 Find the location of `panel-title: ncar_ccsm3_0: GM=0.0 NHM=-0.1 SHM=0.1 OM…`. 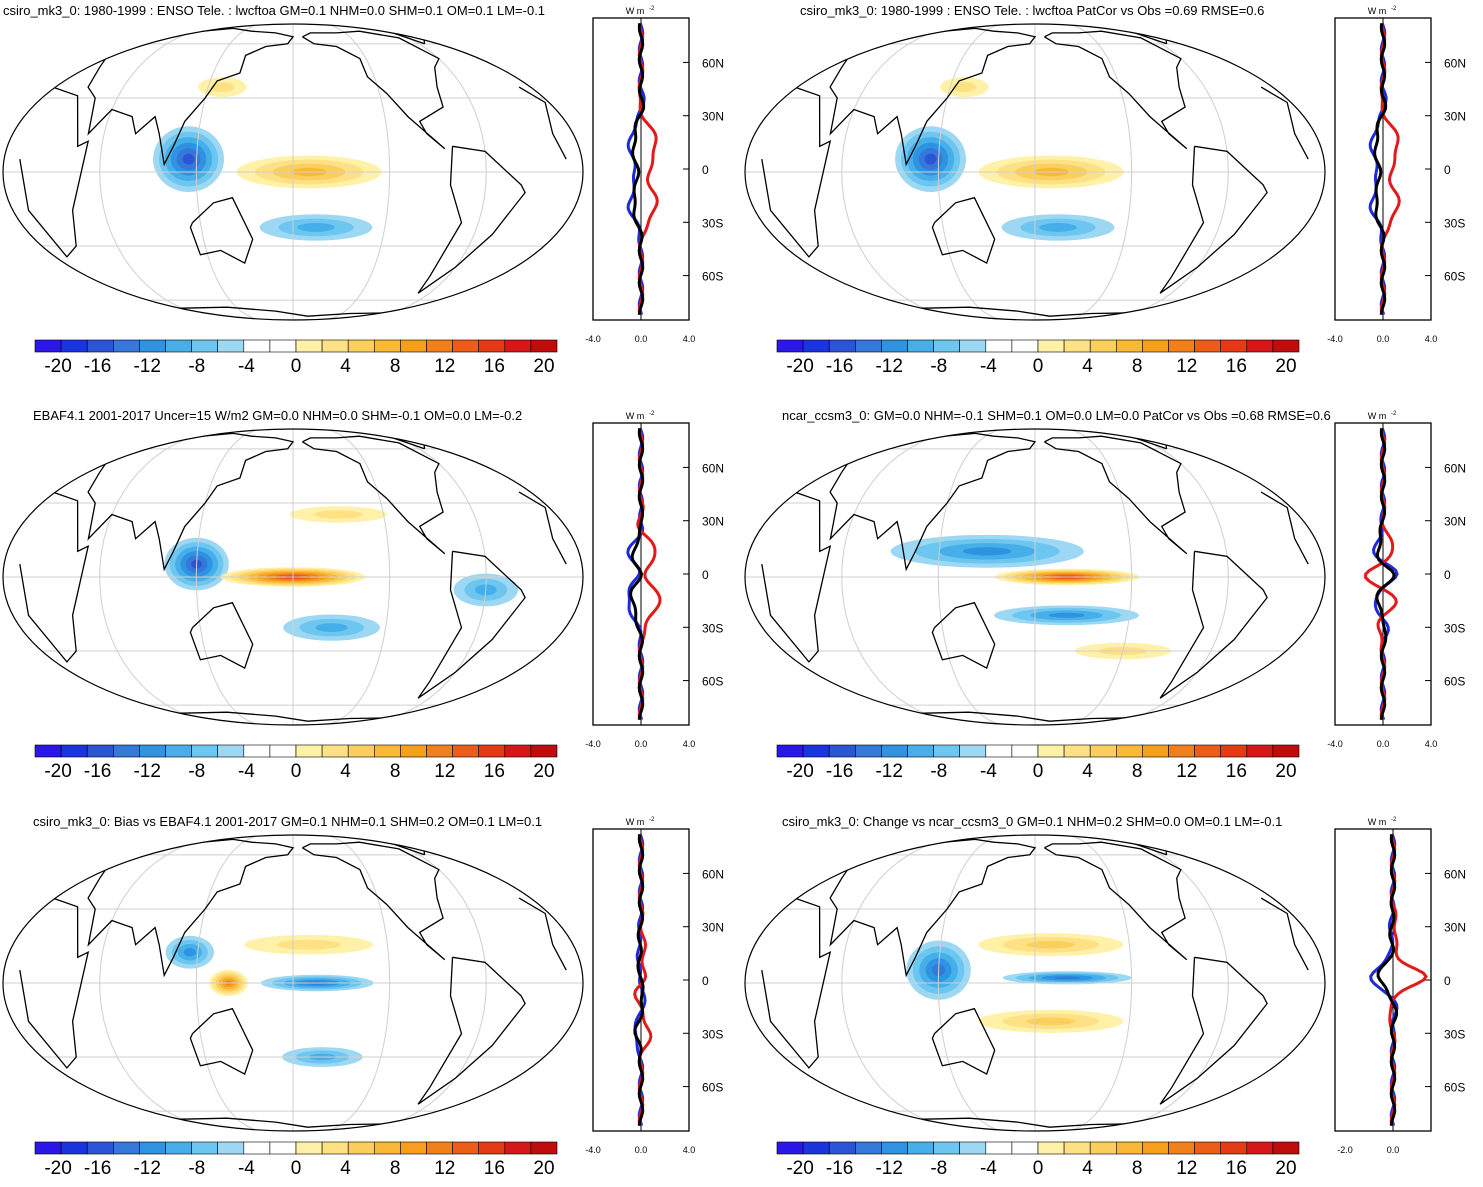

panel-title: ncar_ccsm3_0: GM=0.0 NHM=-0.1 SHM=0.1 OM… is located at coordinates (1056, 415).